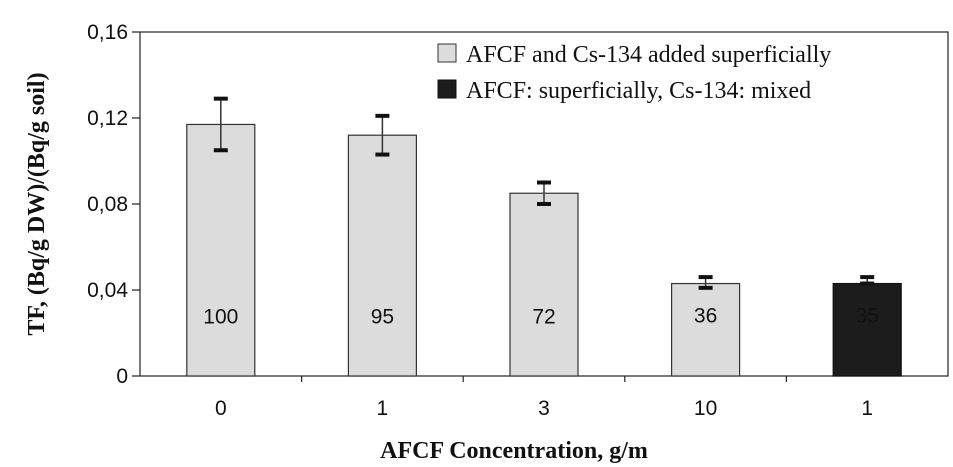  What do you see at coordinates (37, 203) in the screenshot?
I see `y-axis-title: TF, (Bq/g DW)/(Bq/g soil)` at bounding box center [37, 203].